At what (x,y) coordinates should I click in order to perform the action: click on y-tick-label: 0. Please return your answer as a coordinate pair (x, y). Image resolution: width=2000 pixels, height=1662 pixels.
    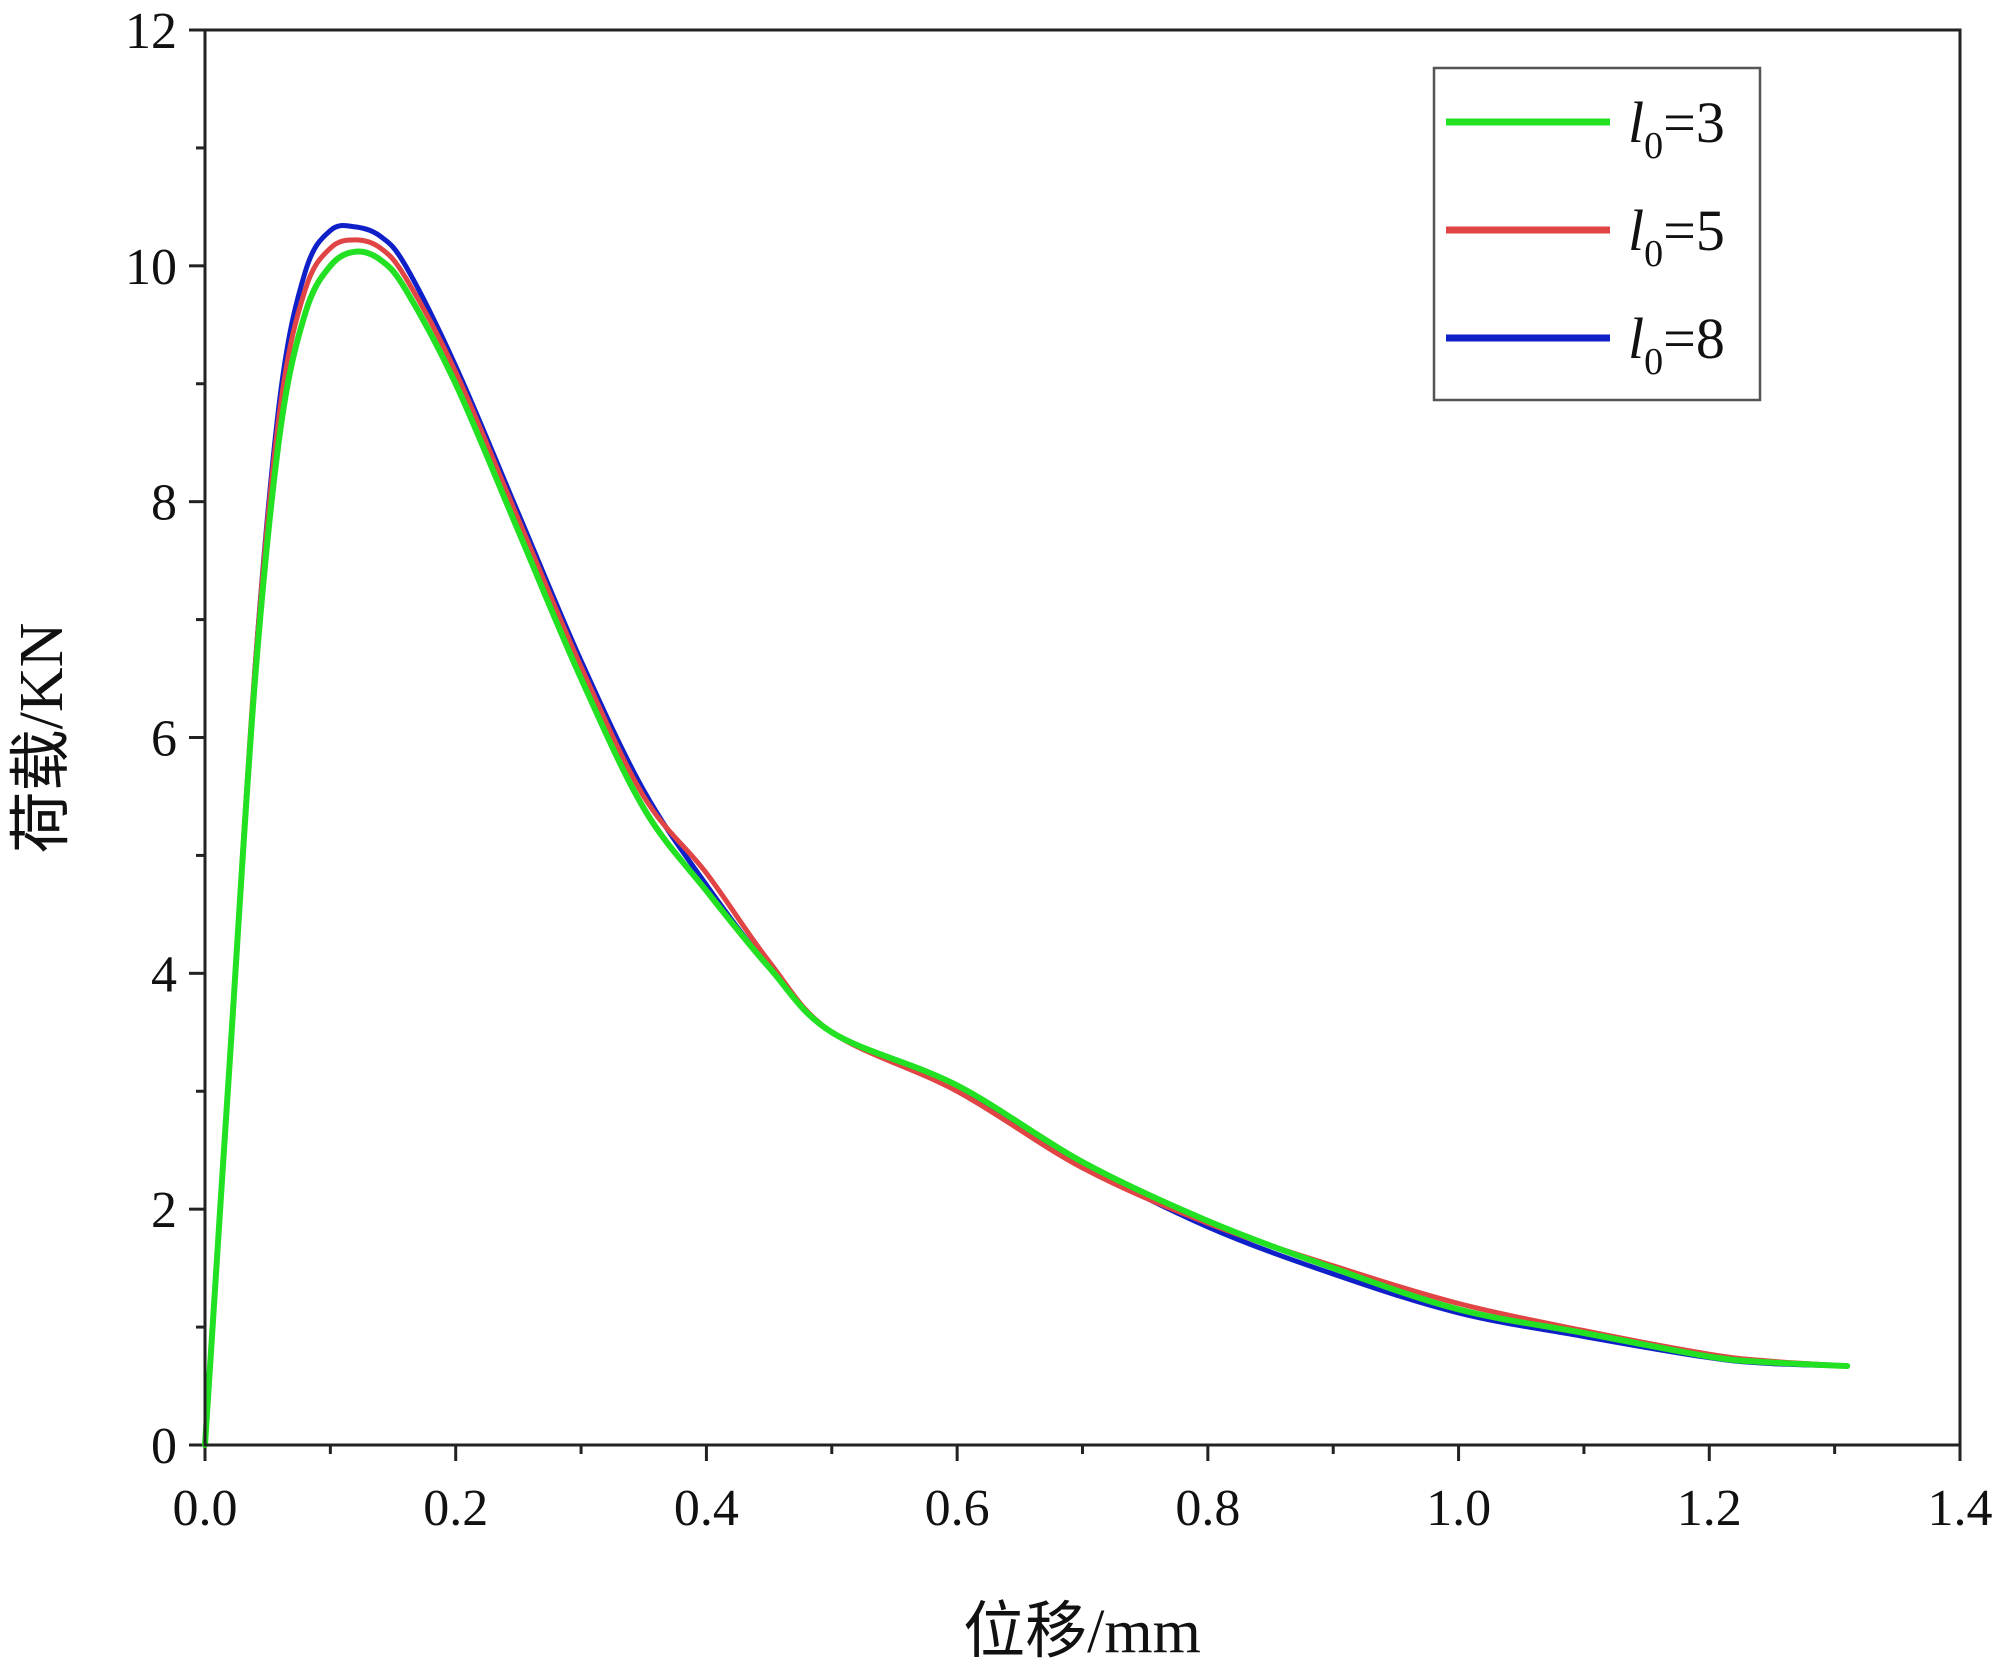
    Looking at the image, I should click on (164, 1446).